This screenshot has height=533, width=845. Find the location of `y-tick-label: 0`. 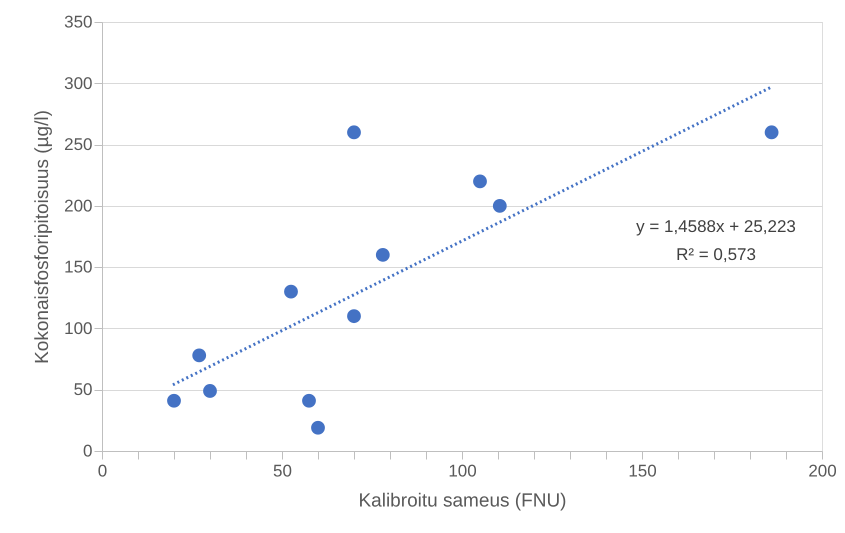

y-tick-label: 0 is located at coordinates (87, 451).